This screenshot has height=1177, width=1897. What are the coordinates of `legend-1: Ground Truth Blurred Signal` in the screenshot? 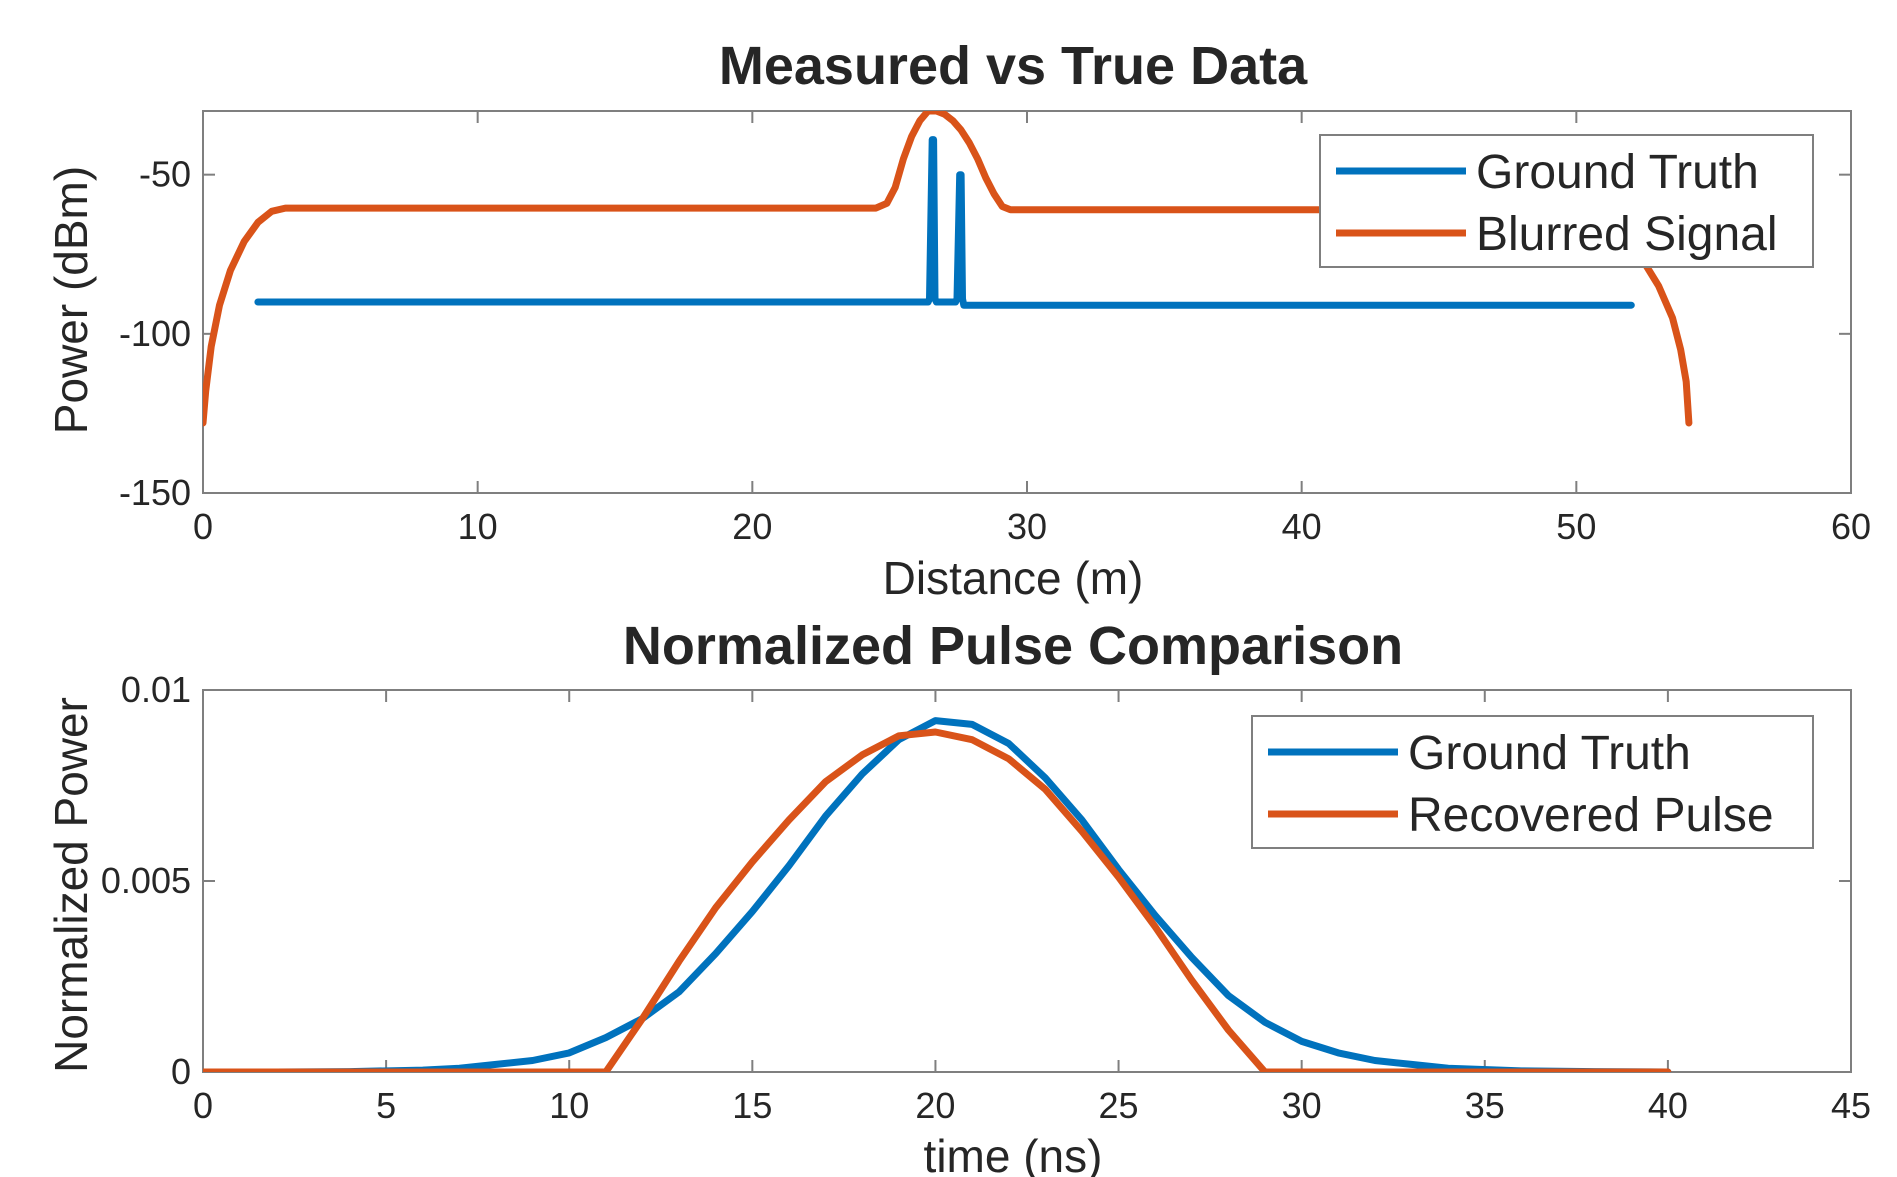 It's located at (1566, 201).